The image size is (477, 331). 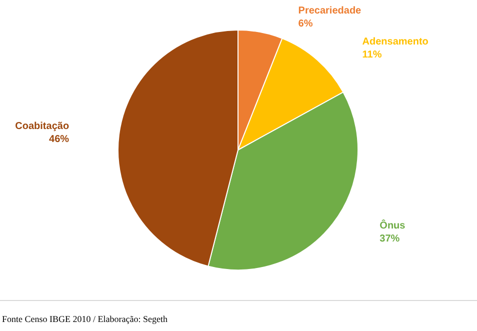 What do you see at coordinates (59, 140) in the screenshot?
I see `data-label: 46%` at bounding box center [59, 140].